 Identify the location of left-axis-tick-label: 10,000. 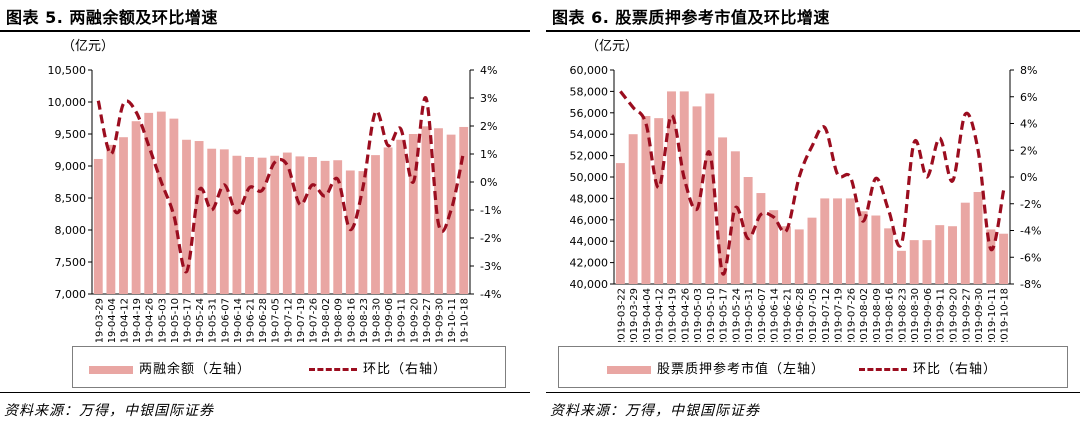
(67, 102).